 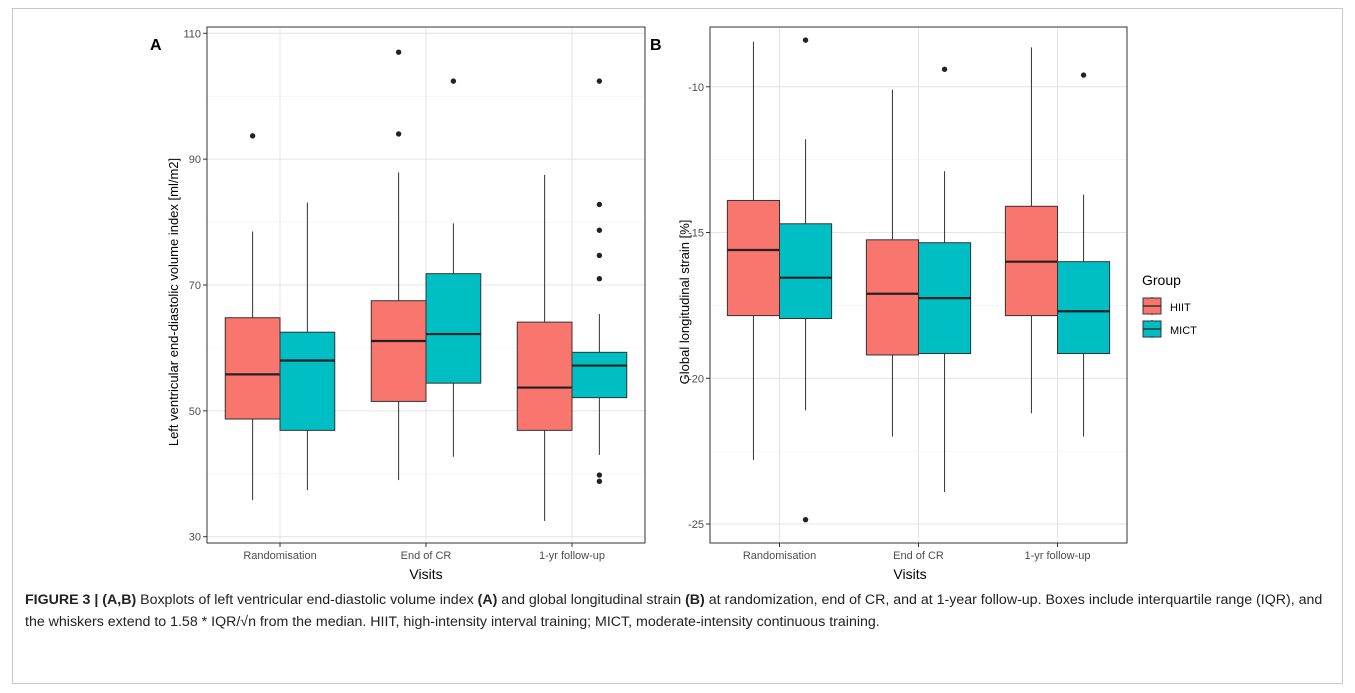 What do you see at coordinates (195, 286) in the screenshot?
I see `y-tick-label: 70` at bounding box center [195, 286].